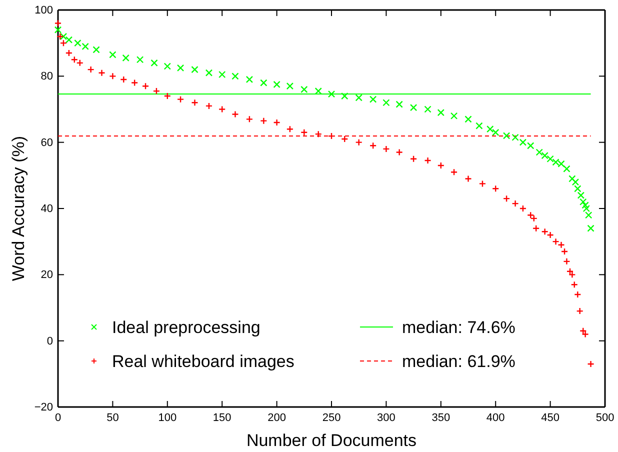 The width and height of the screenshot is (618, 452). What do you see at coordinates (386, 418) in the screenshot?
I see `x-tick-label: 300` at bounding box center [386, 418].